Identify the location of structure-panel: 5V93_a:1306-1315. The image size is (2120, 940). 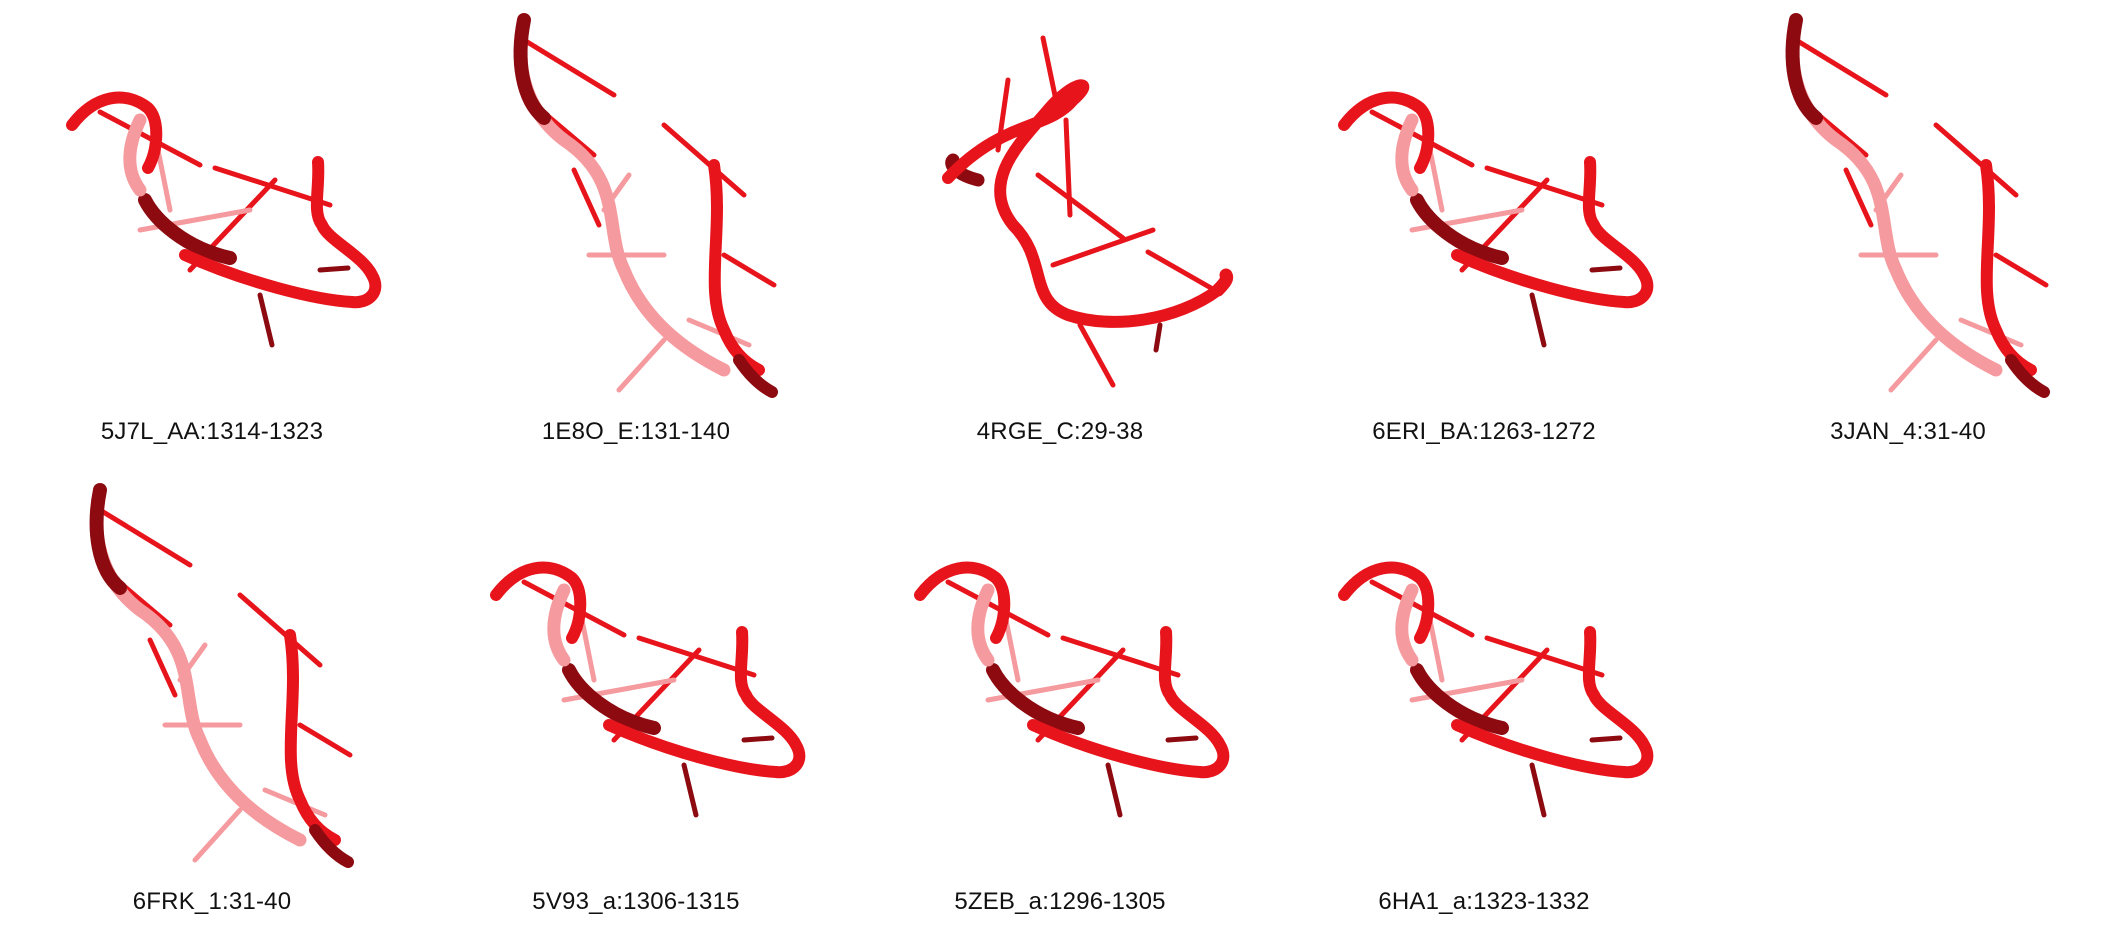
(636, 705).